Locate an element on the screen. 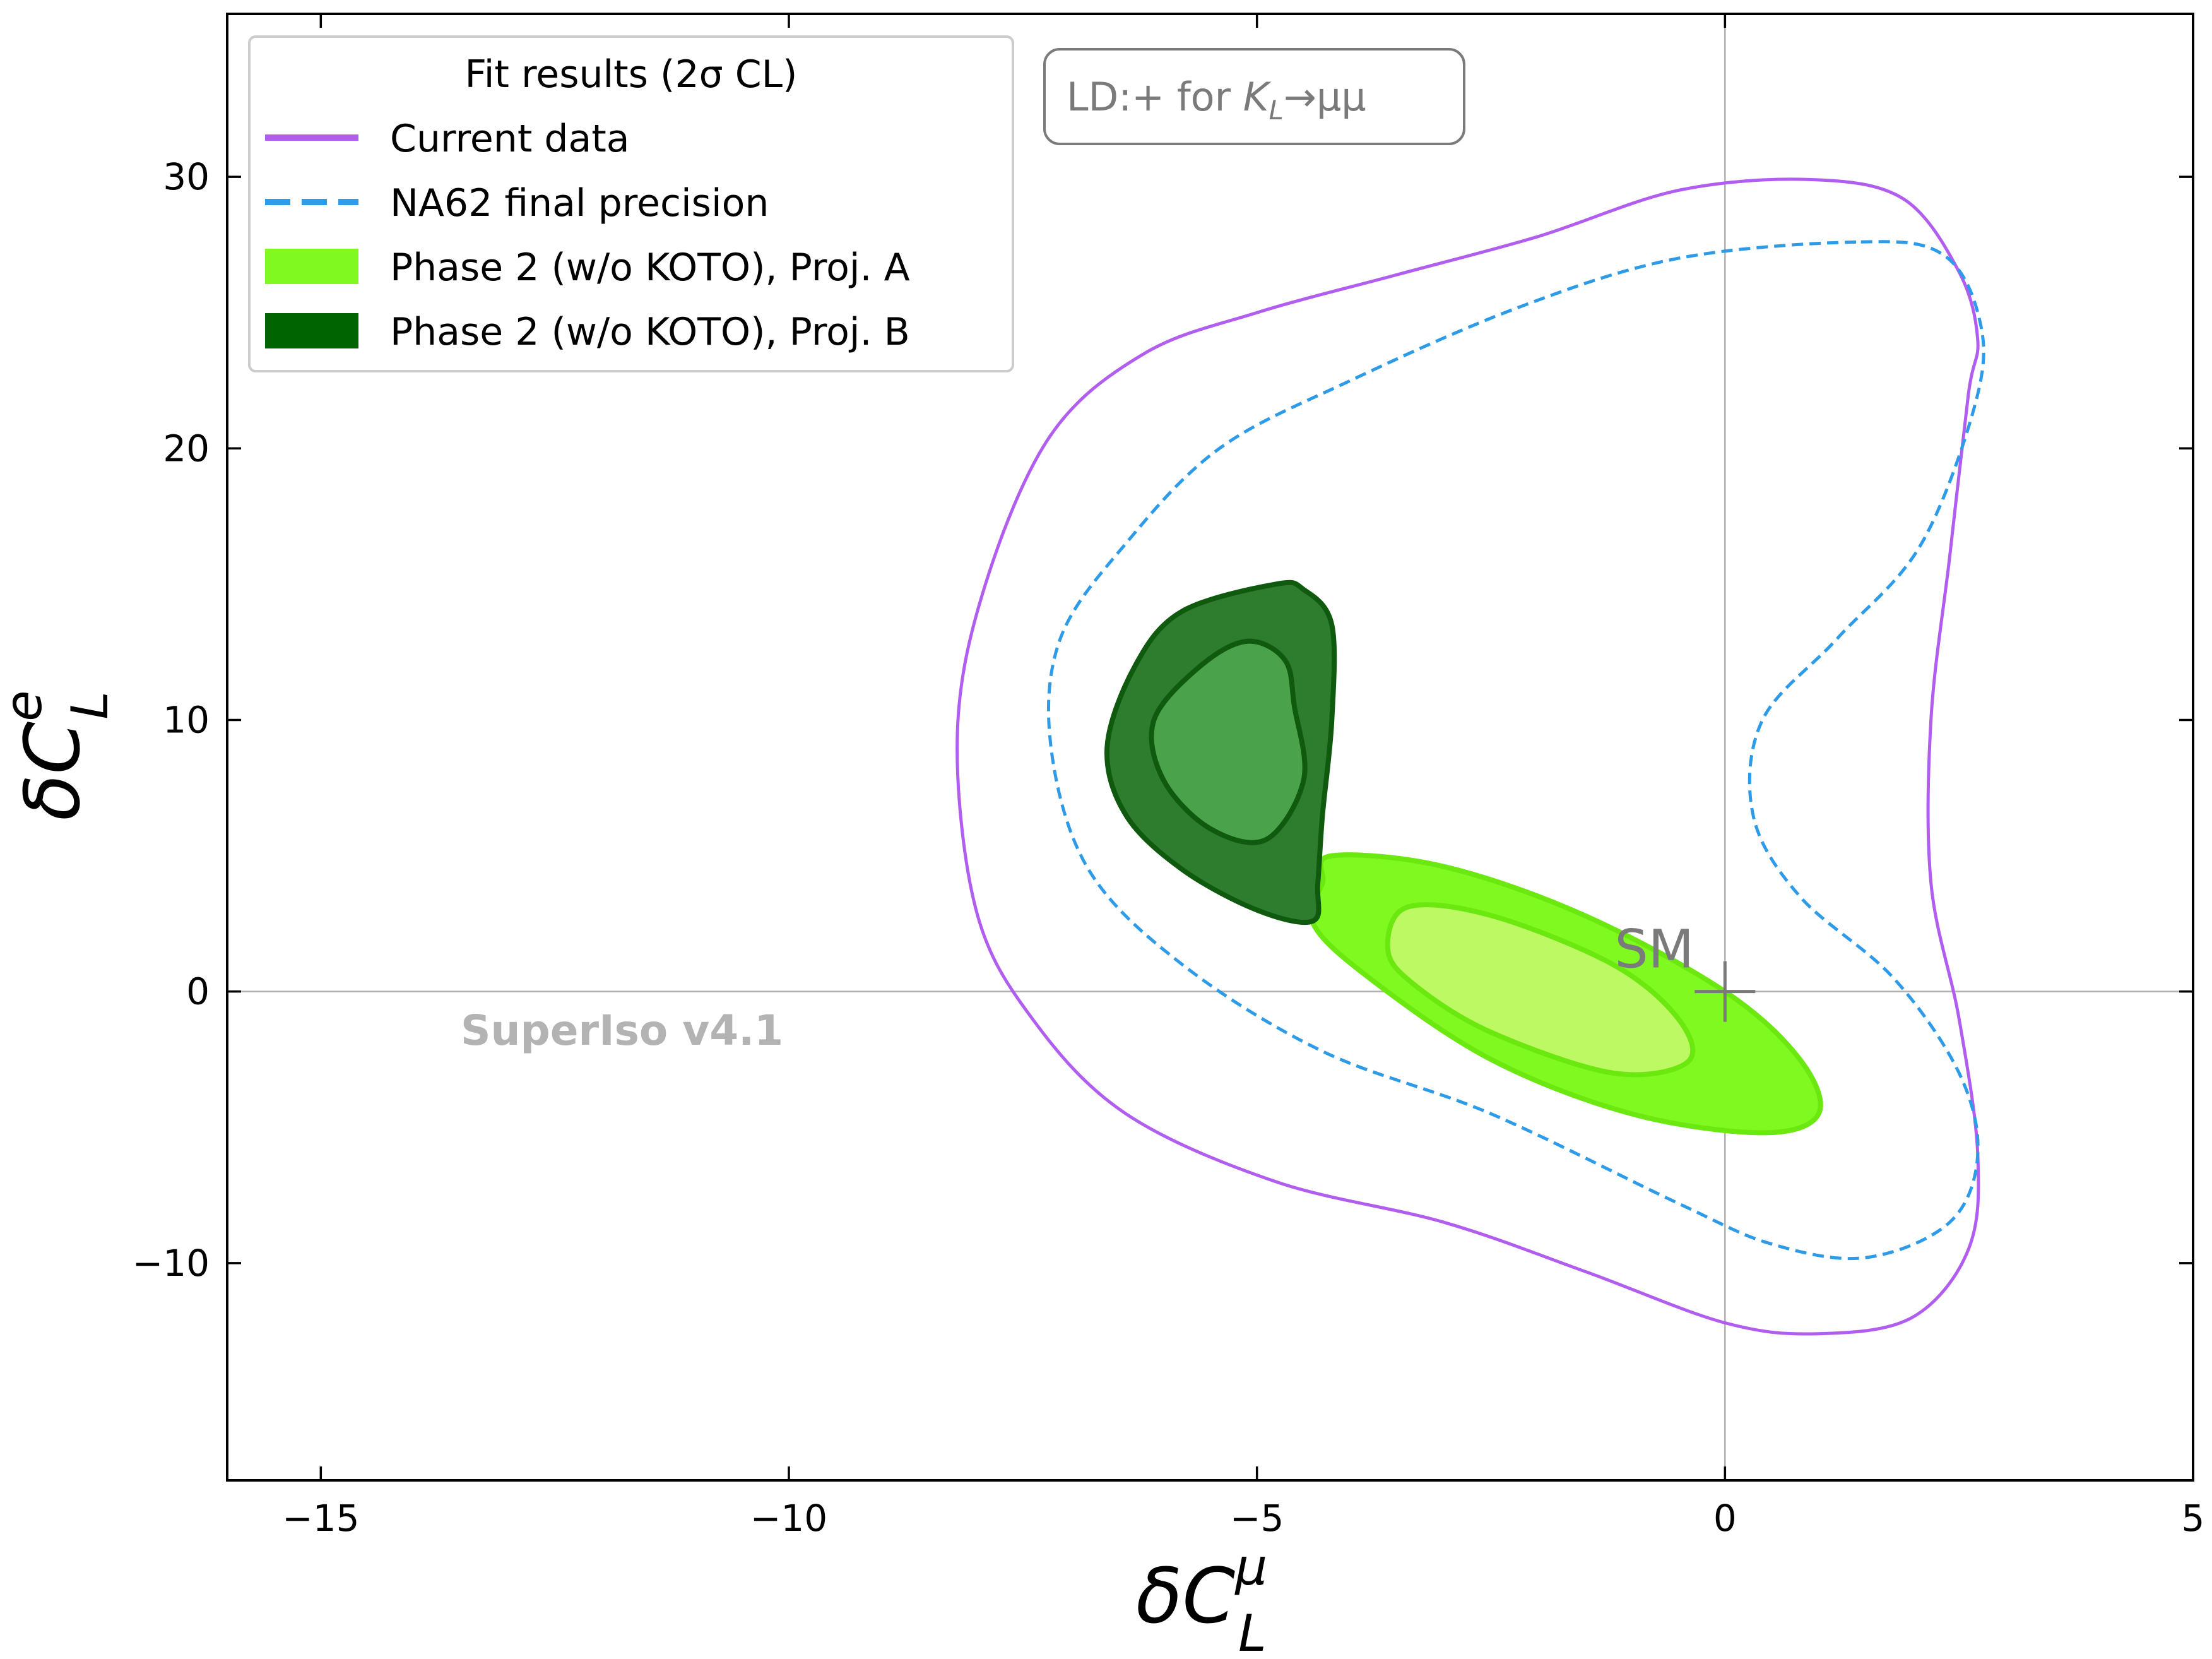 The image size is (2212, 1659). x-tick-label: −15 is located at coordinates (321, 1518).